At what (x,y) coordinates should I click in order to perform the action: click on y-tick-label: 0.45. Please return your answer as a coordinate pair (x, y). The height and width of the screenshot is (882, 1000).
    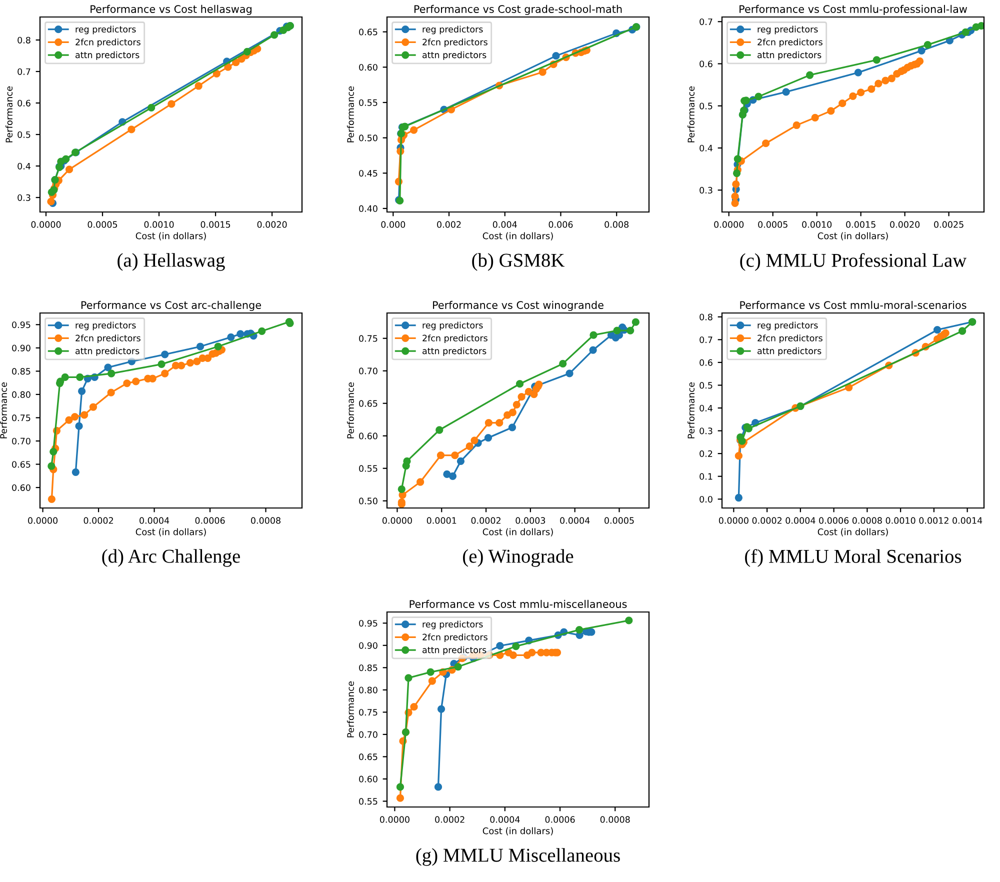
    Looking at the image, I should click on (368, 173).